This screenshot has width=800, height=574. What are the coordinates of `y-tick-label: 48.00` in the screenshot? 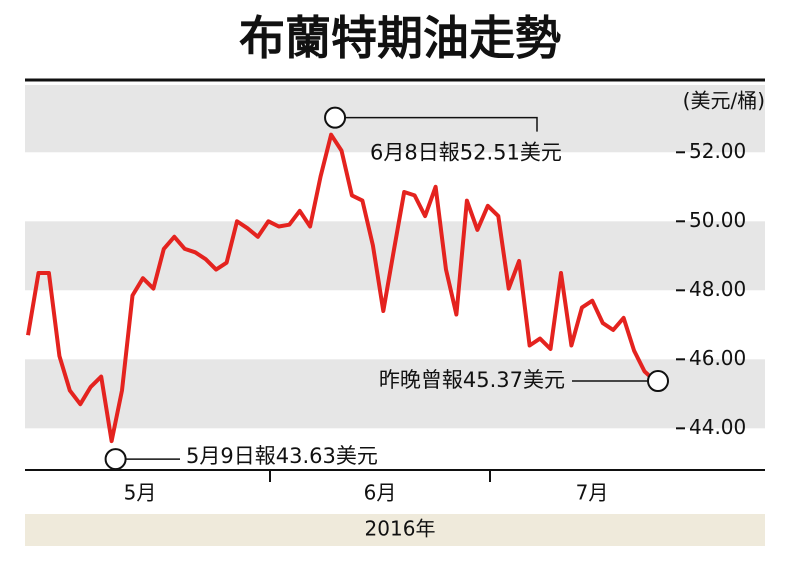 It's located at (717, 289).